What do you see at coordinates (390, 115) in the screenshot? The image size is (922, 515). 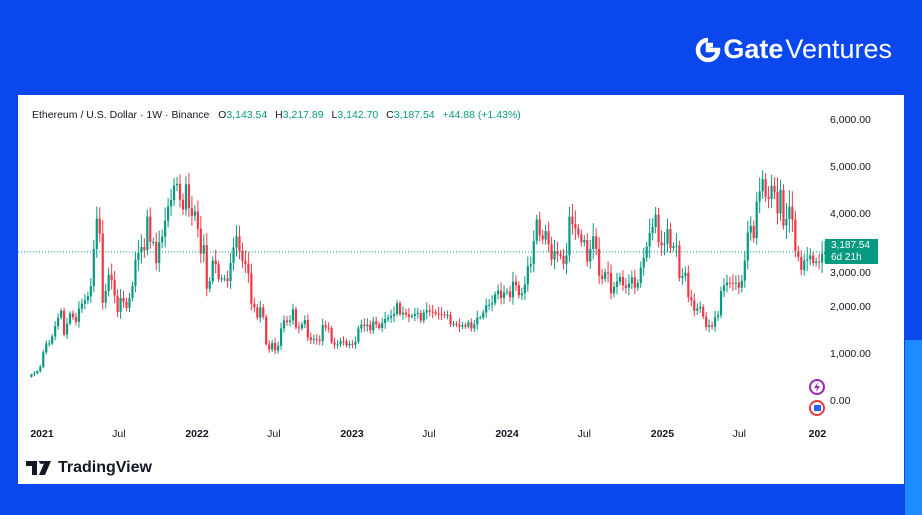 I see `close-label: C` at bounding box center [390, 115].